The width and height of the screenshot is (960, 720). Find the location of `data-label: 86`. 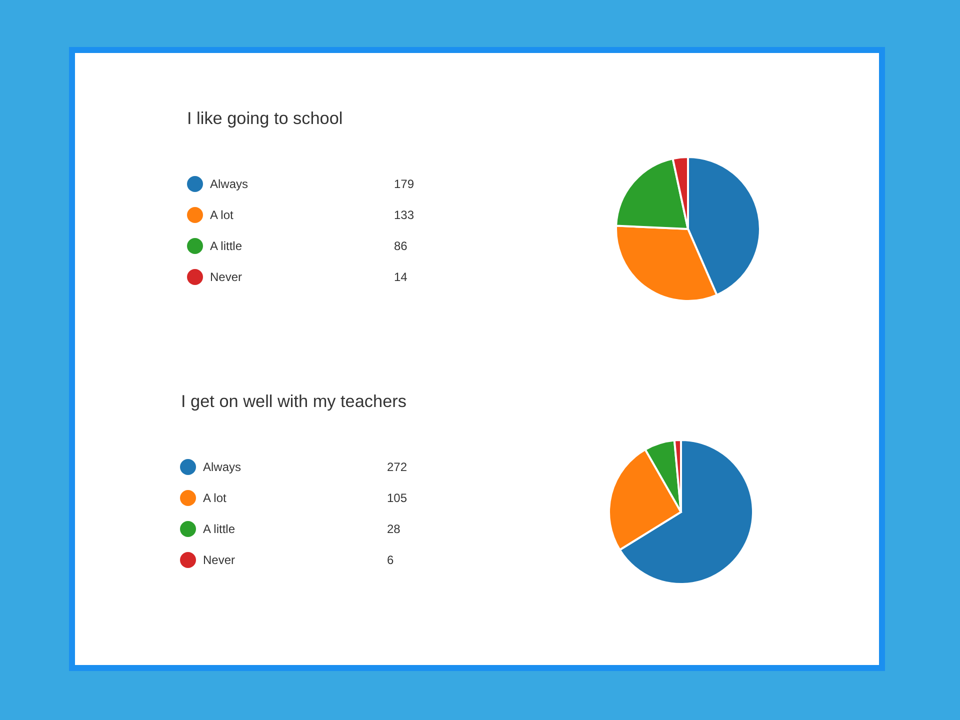

data-label: 86 is located at coordinates (401, 246).